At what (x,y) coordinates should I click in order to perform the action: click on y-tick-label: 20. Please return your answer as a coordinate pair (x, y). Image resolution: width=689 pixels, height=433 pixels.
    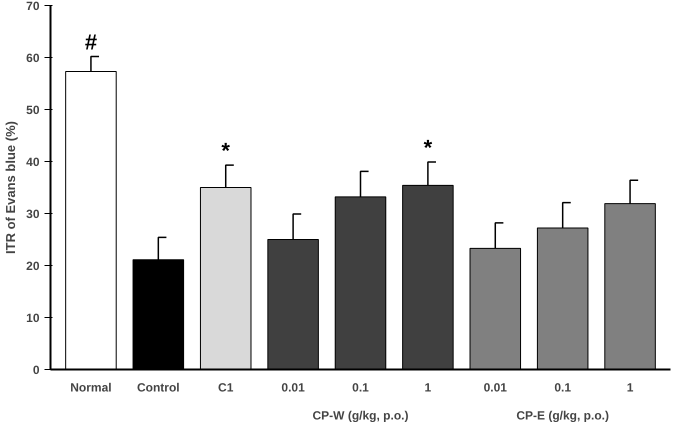
    Looking at the image, I should click on (33, 266).